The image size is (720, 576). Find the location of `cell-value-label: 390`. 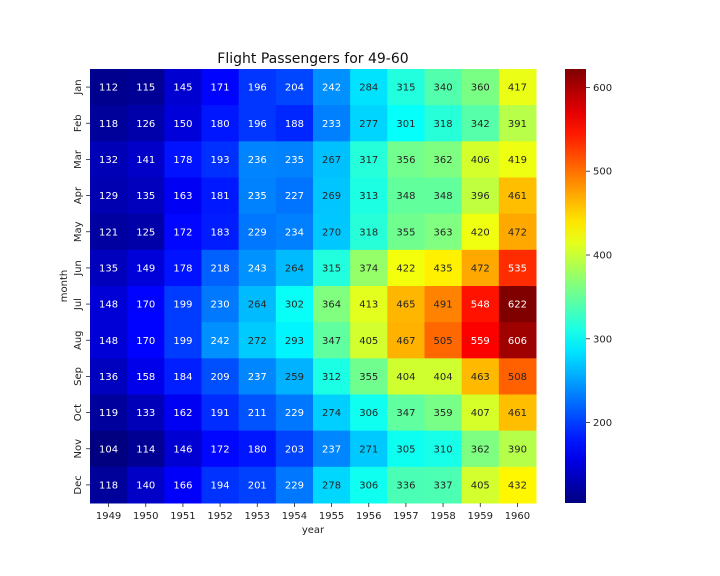

cell-value-label: 390 is located at coordinates (517, 449).